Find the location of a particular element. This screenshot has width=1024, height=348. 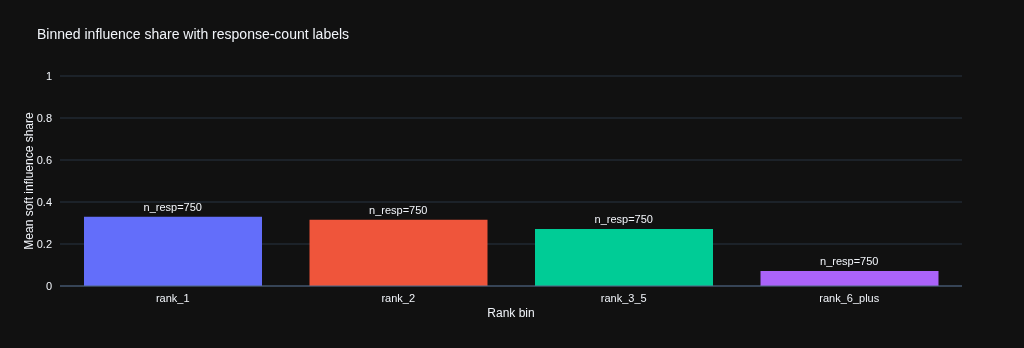

y-axis-title: Mean soft influence share is located at coordinates (29, 181).